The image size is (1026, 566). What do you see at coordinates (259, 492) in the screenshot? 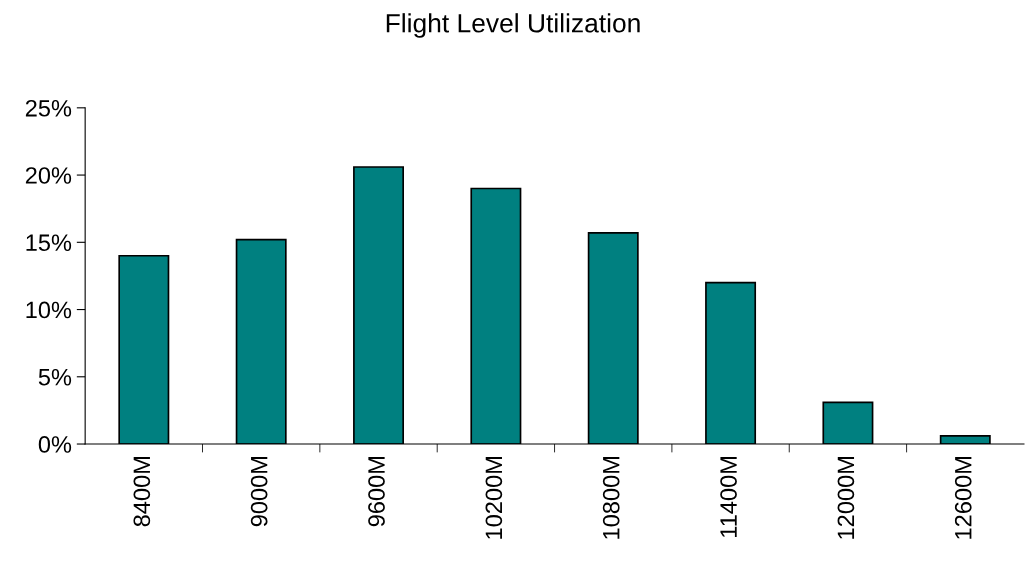
I see `x-tick-label: 9000M` at bounding box center [259, 492].